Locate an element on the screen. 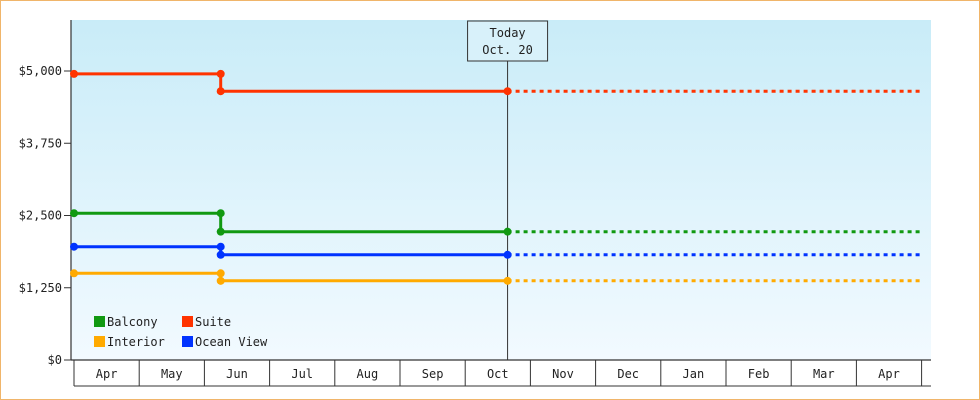 This screenshot has height=400, width=980. today-marker: Today Oct. 20 is located at coordinates (508, 190).